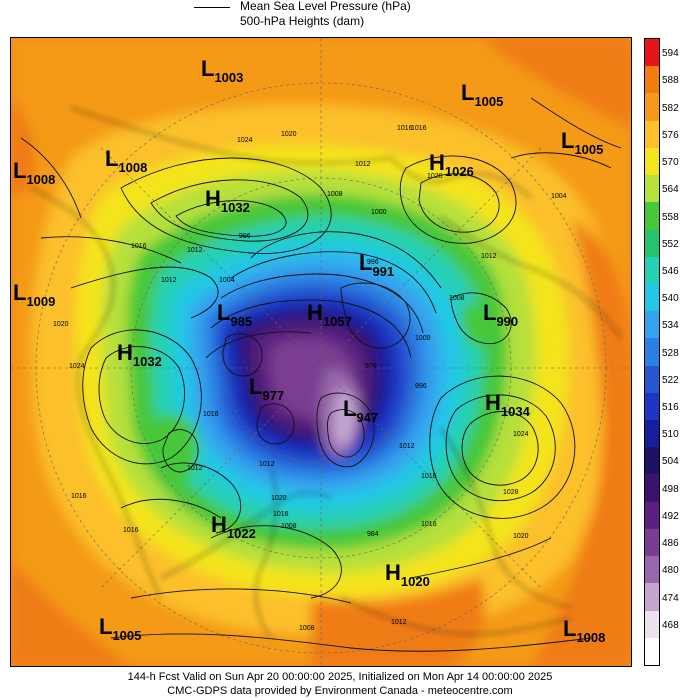 The width and height of the screenshot is (680, 700). Describe the element at coordinates (670, 380) in the screenshot. I see `colorbar-level-label: 522` at that location.